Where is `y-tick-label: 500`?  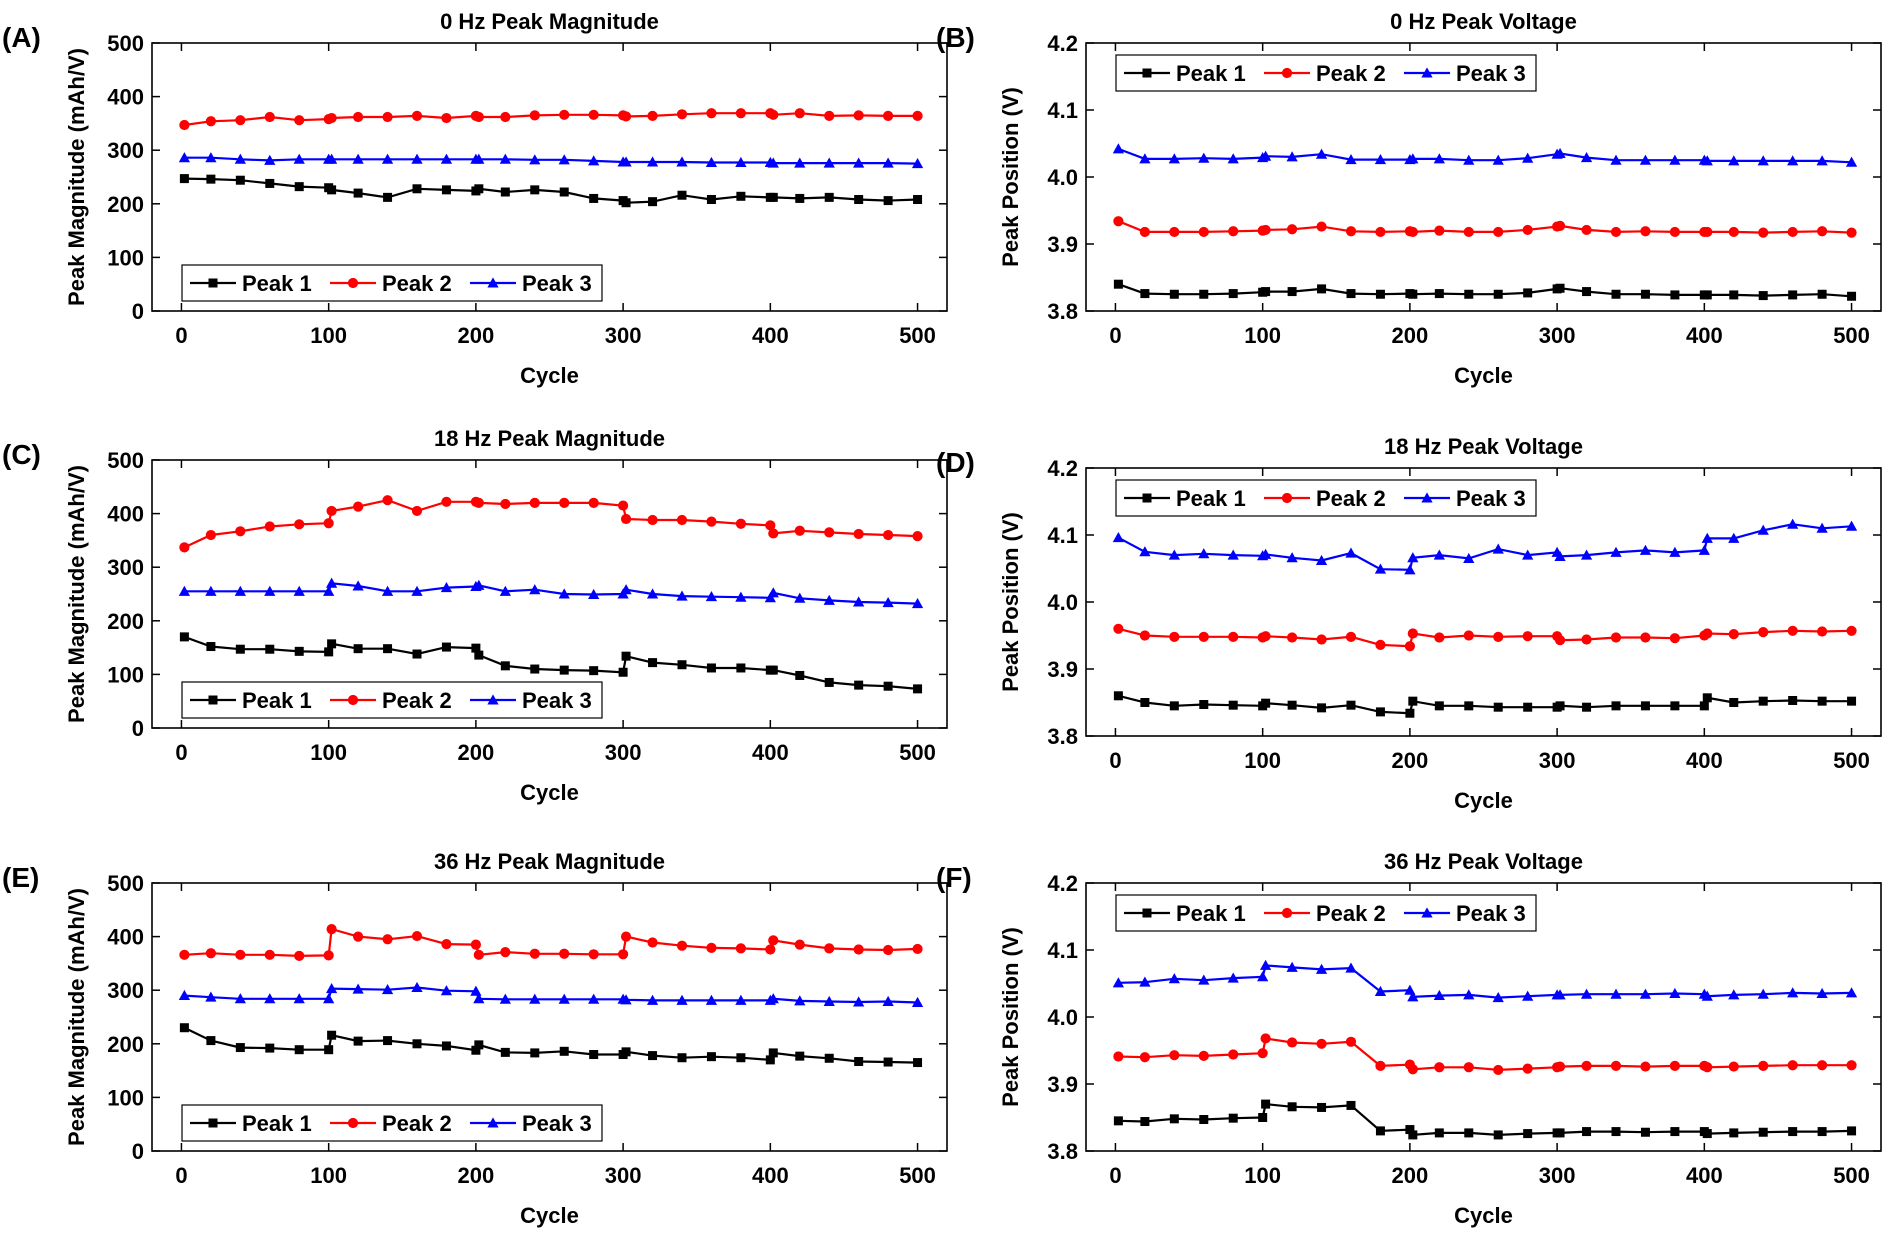
y-tick-label: 500 is located at coordinates (125, 43).